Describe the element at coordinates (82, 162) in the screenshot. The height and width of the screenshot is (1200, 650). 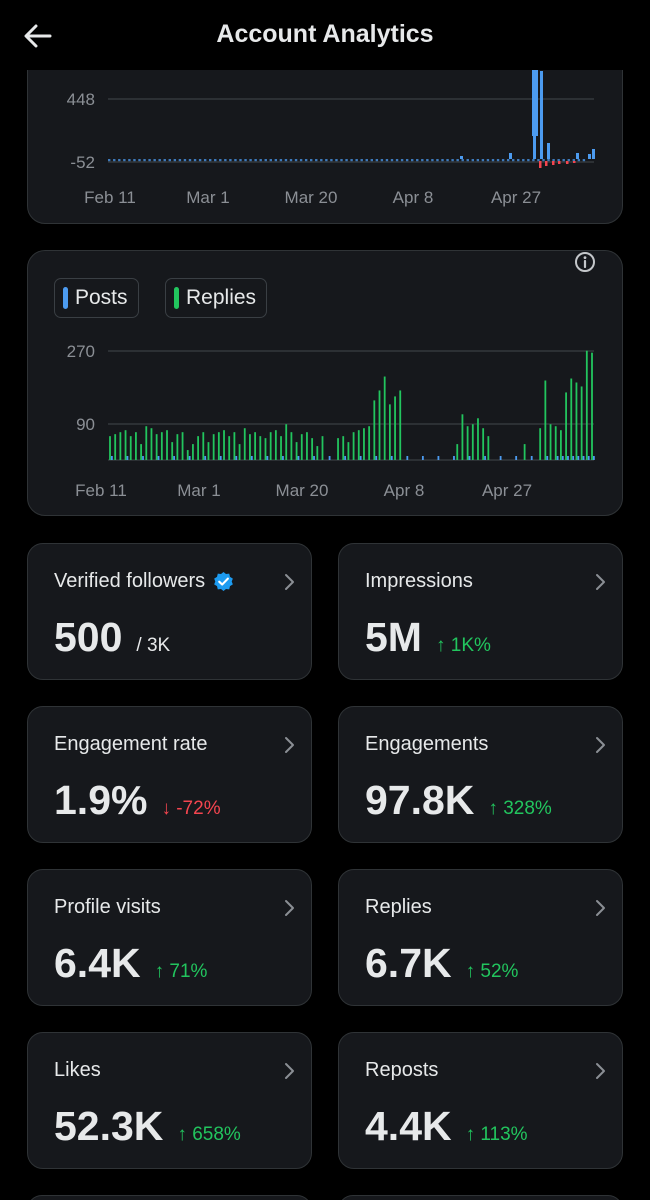
I see `y-tick-label: -52` at that location.